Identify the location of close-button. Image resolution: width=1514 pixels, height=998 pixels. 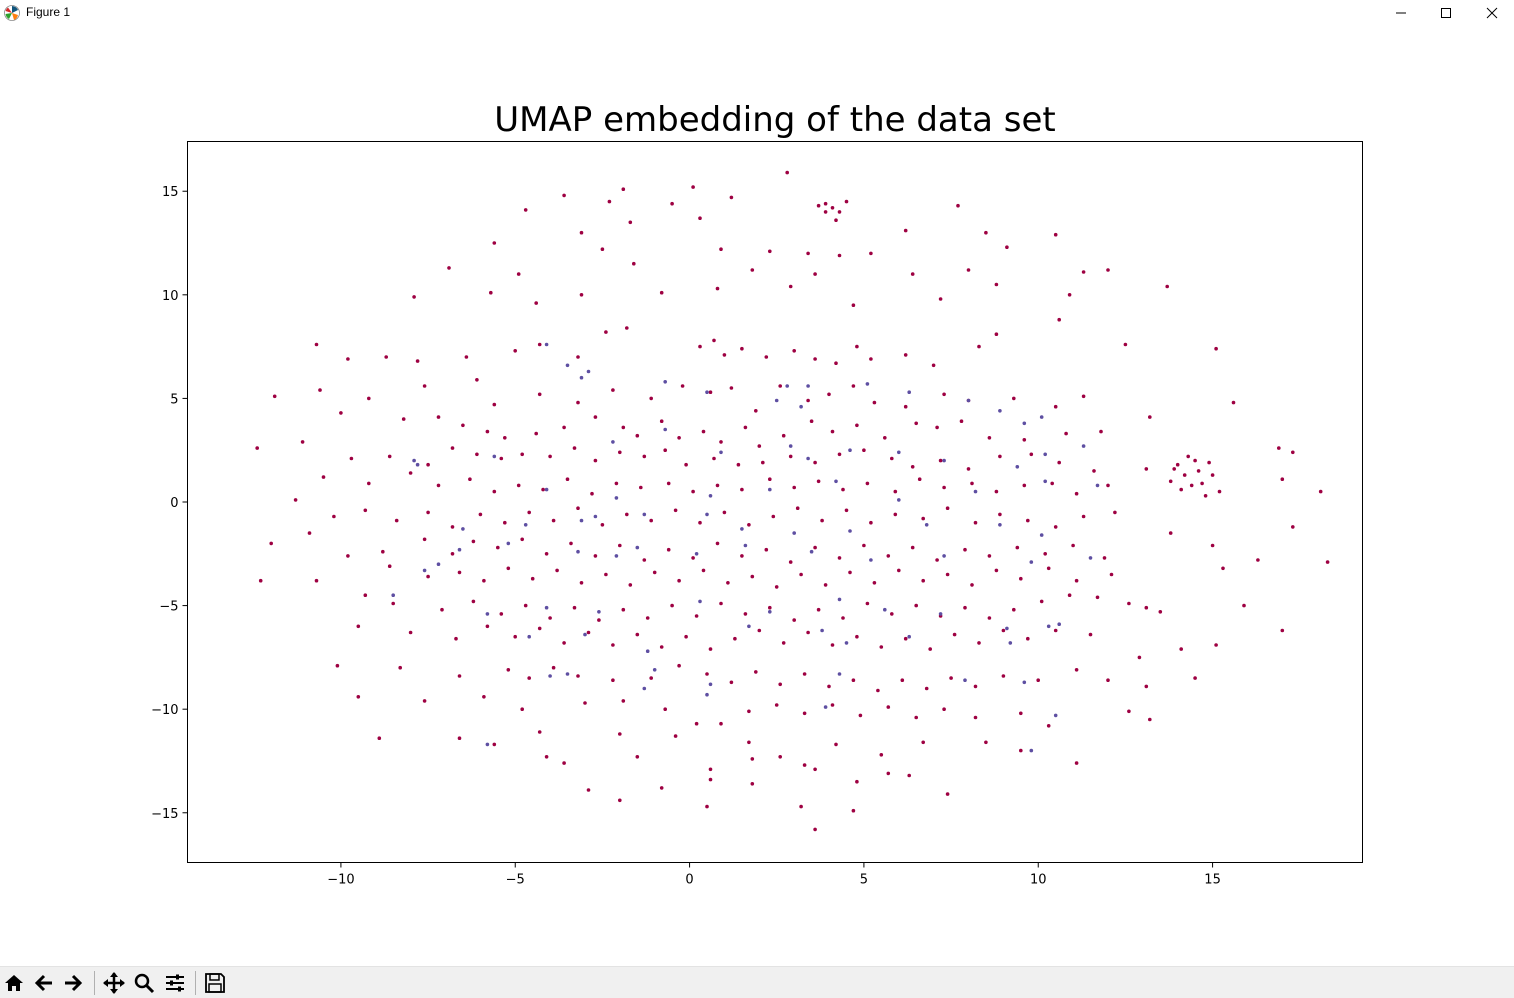
(1491, 12).